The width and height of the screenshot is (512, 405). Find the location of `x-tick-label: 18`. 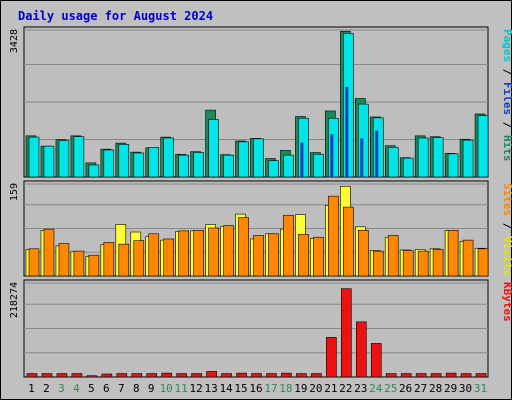

x-tick-label: 18 is located at coordinates (285, 388).